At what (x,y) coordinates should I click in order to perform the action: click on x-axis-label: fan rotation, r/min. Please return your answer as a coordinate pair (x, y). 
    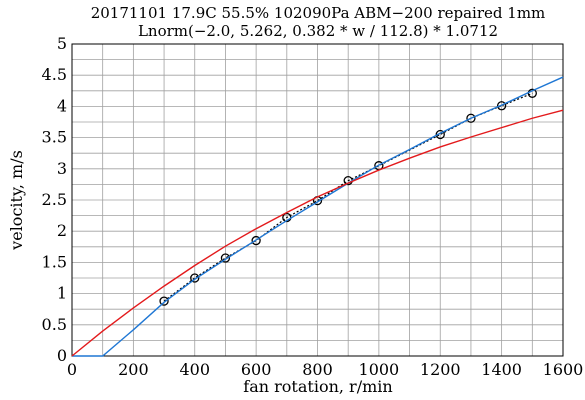
    Looking at the image, I should click on (317, 386).